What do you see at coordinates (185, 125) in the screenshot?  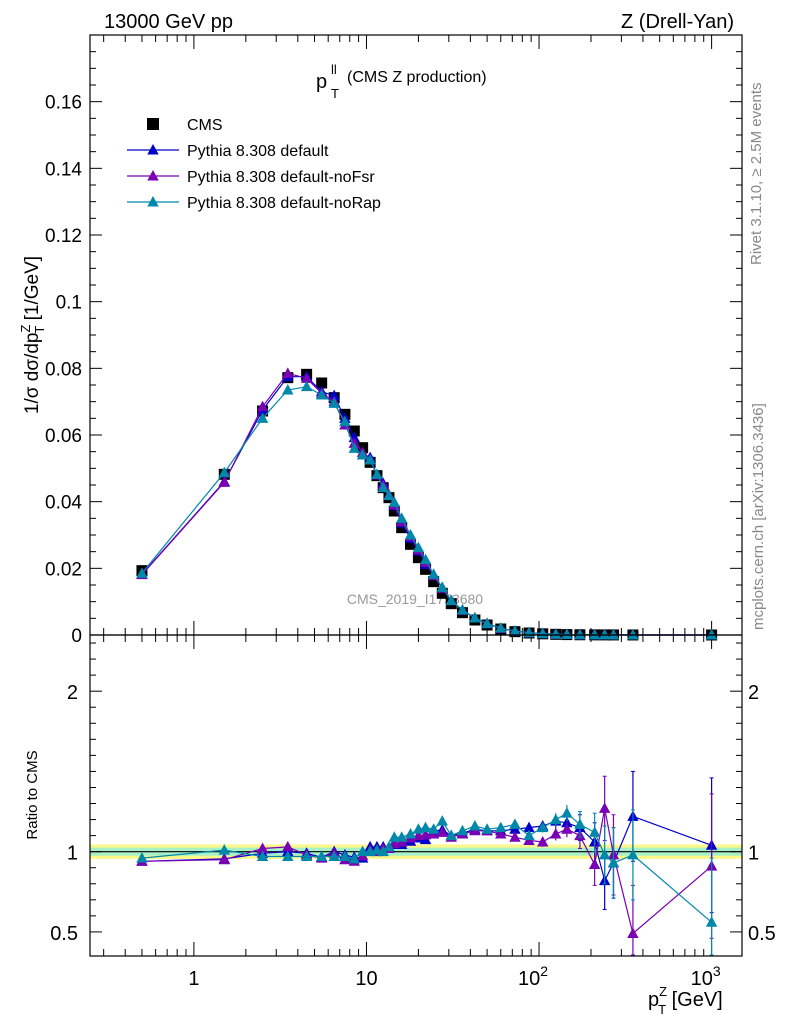 I see `legend-entry-cms: CMS` at bounding box center [185, 125].